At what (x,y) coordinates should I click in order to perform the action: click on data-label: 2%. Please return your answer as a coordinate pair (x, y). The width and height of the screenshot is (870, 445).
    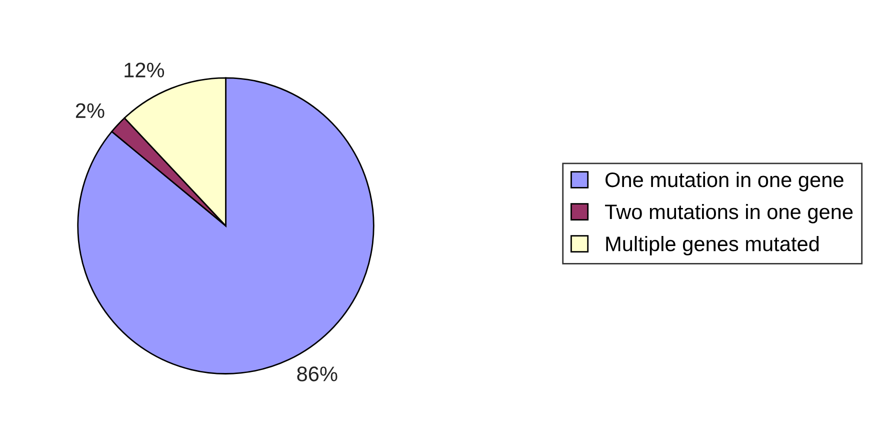
    Looking at the image, I should click on (90, 110).